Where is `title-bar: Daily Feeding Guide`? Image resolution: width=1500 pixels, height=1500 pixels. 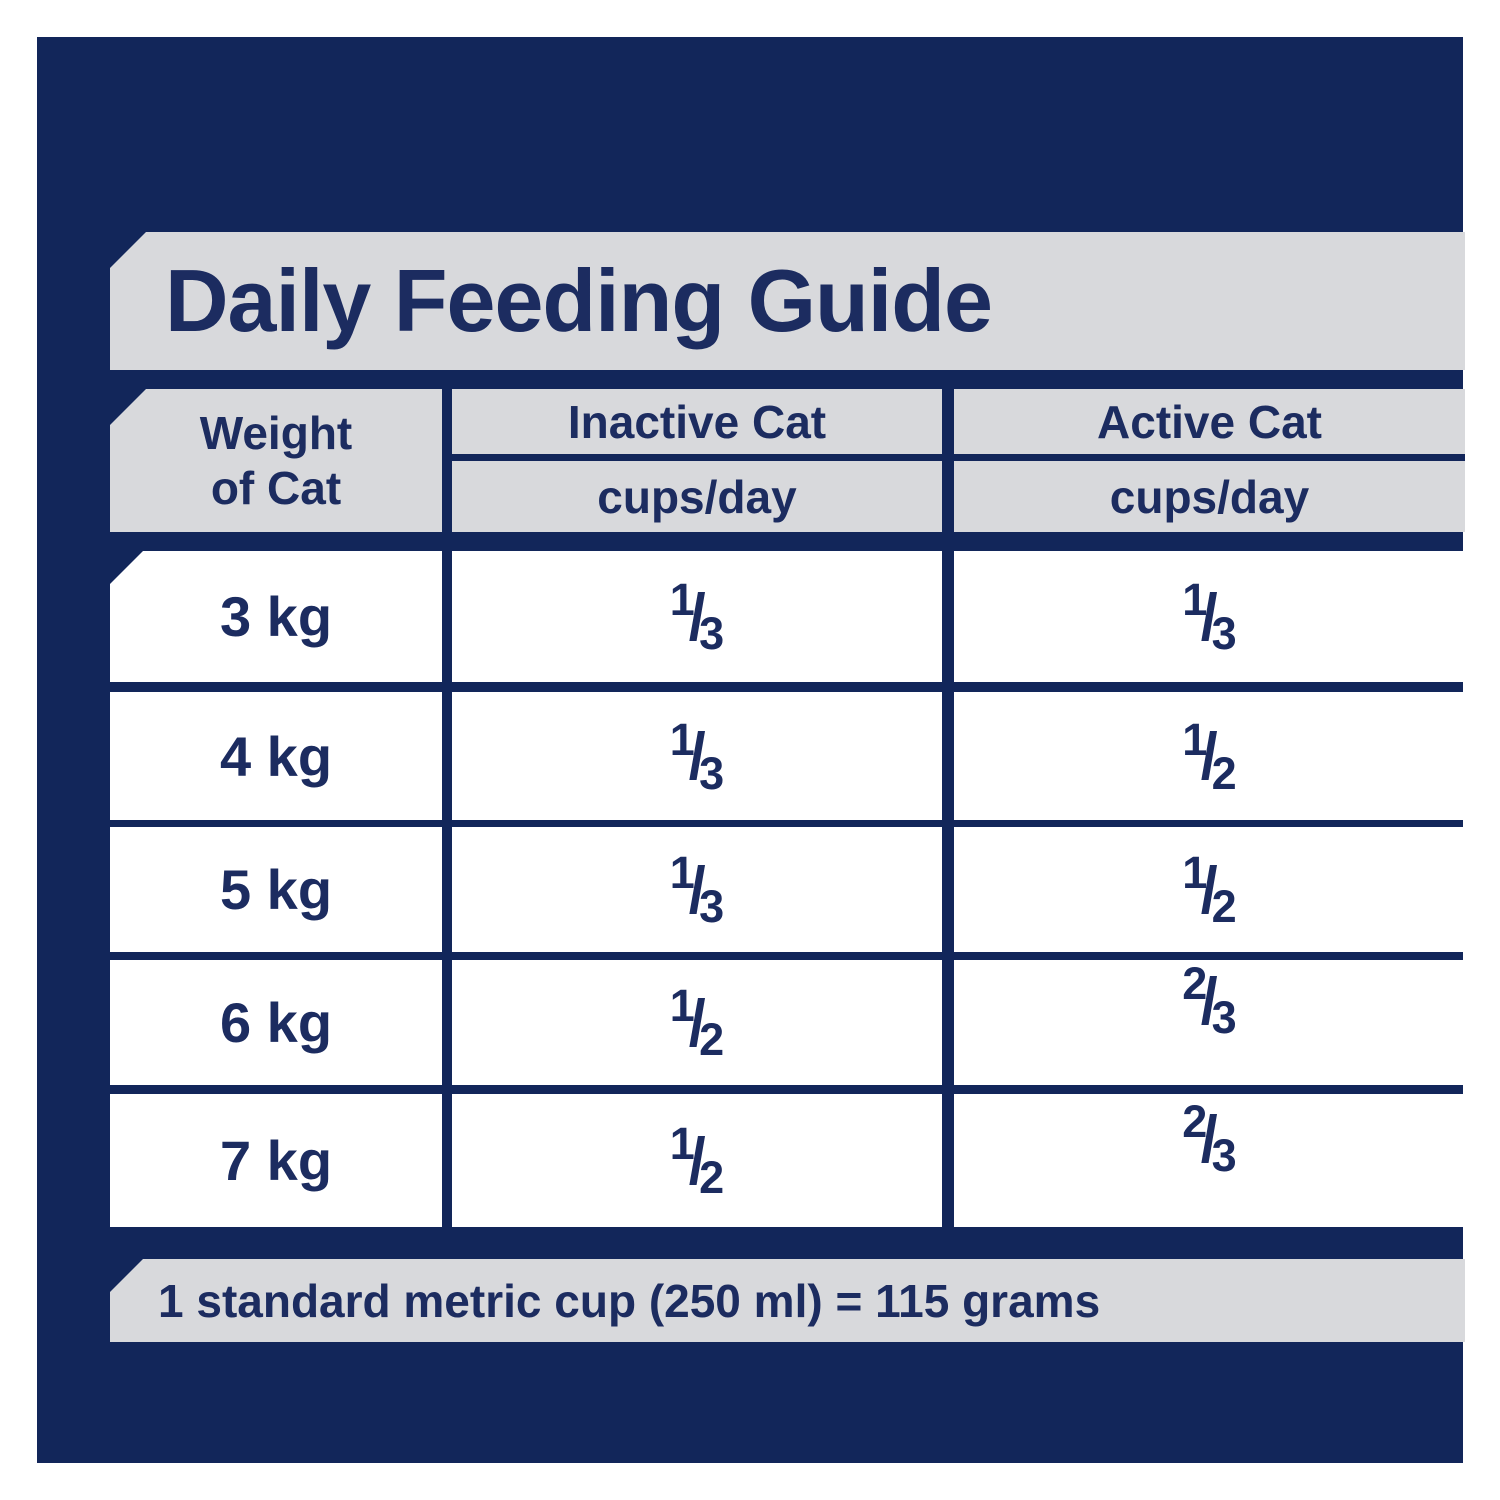 title-bar: Daily Feeding Guide is located at coordinates (787, 301).